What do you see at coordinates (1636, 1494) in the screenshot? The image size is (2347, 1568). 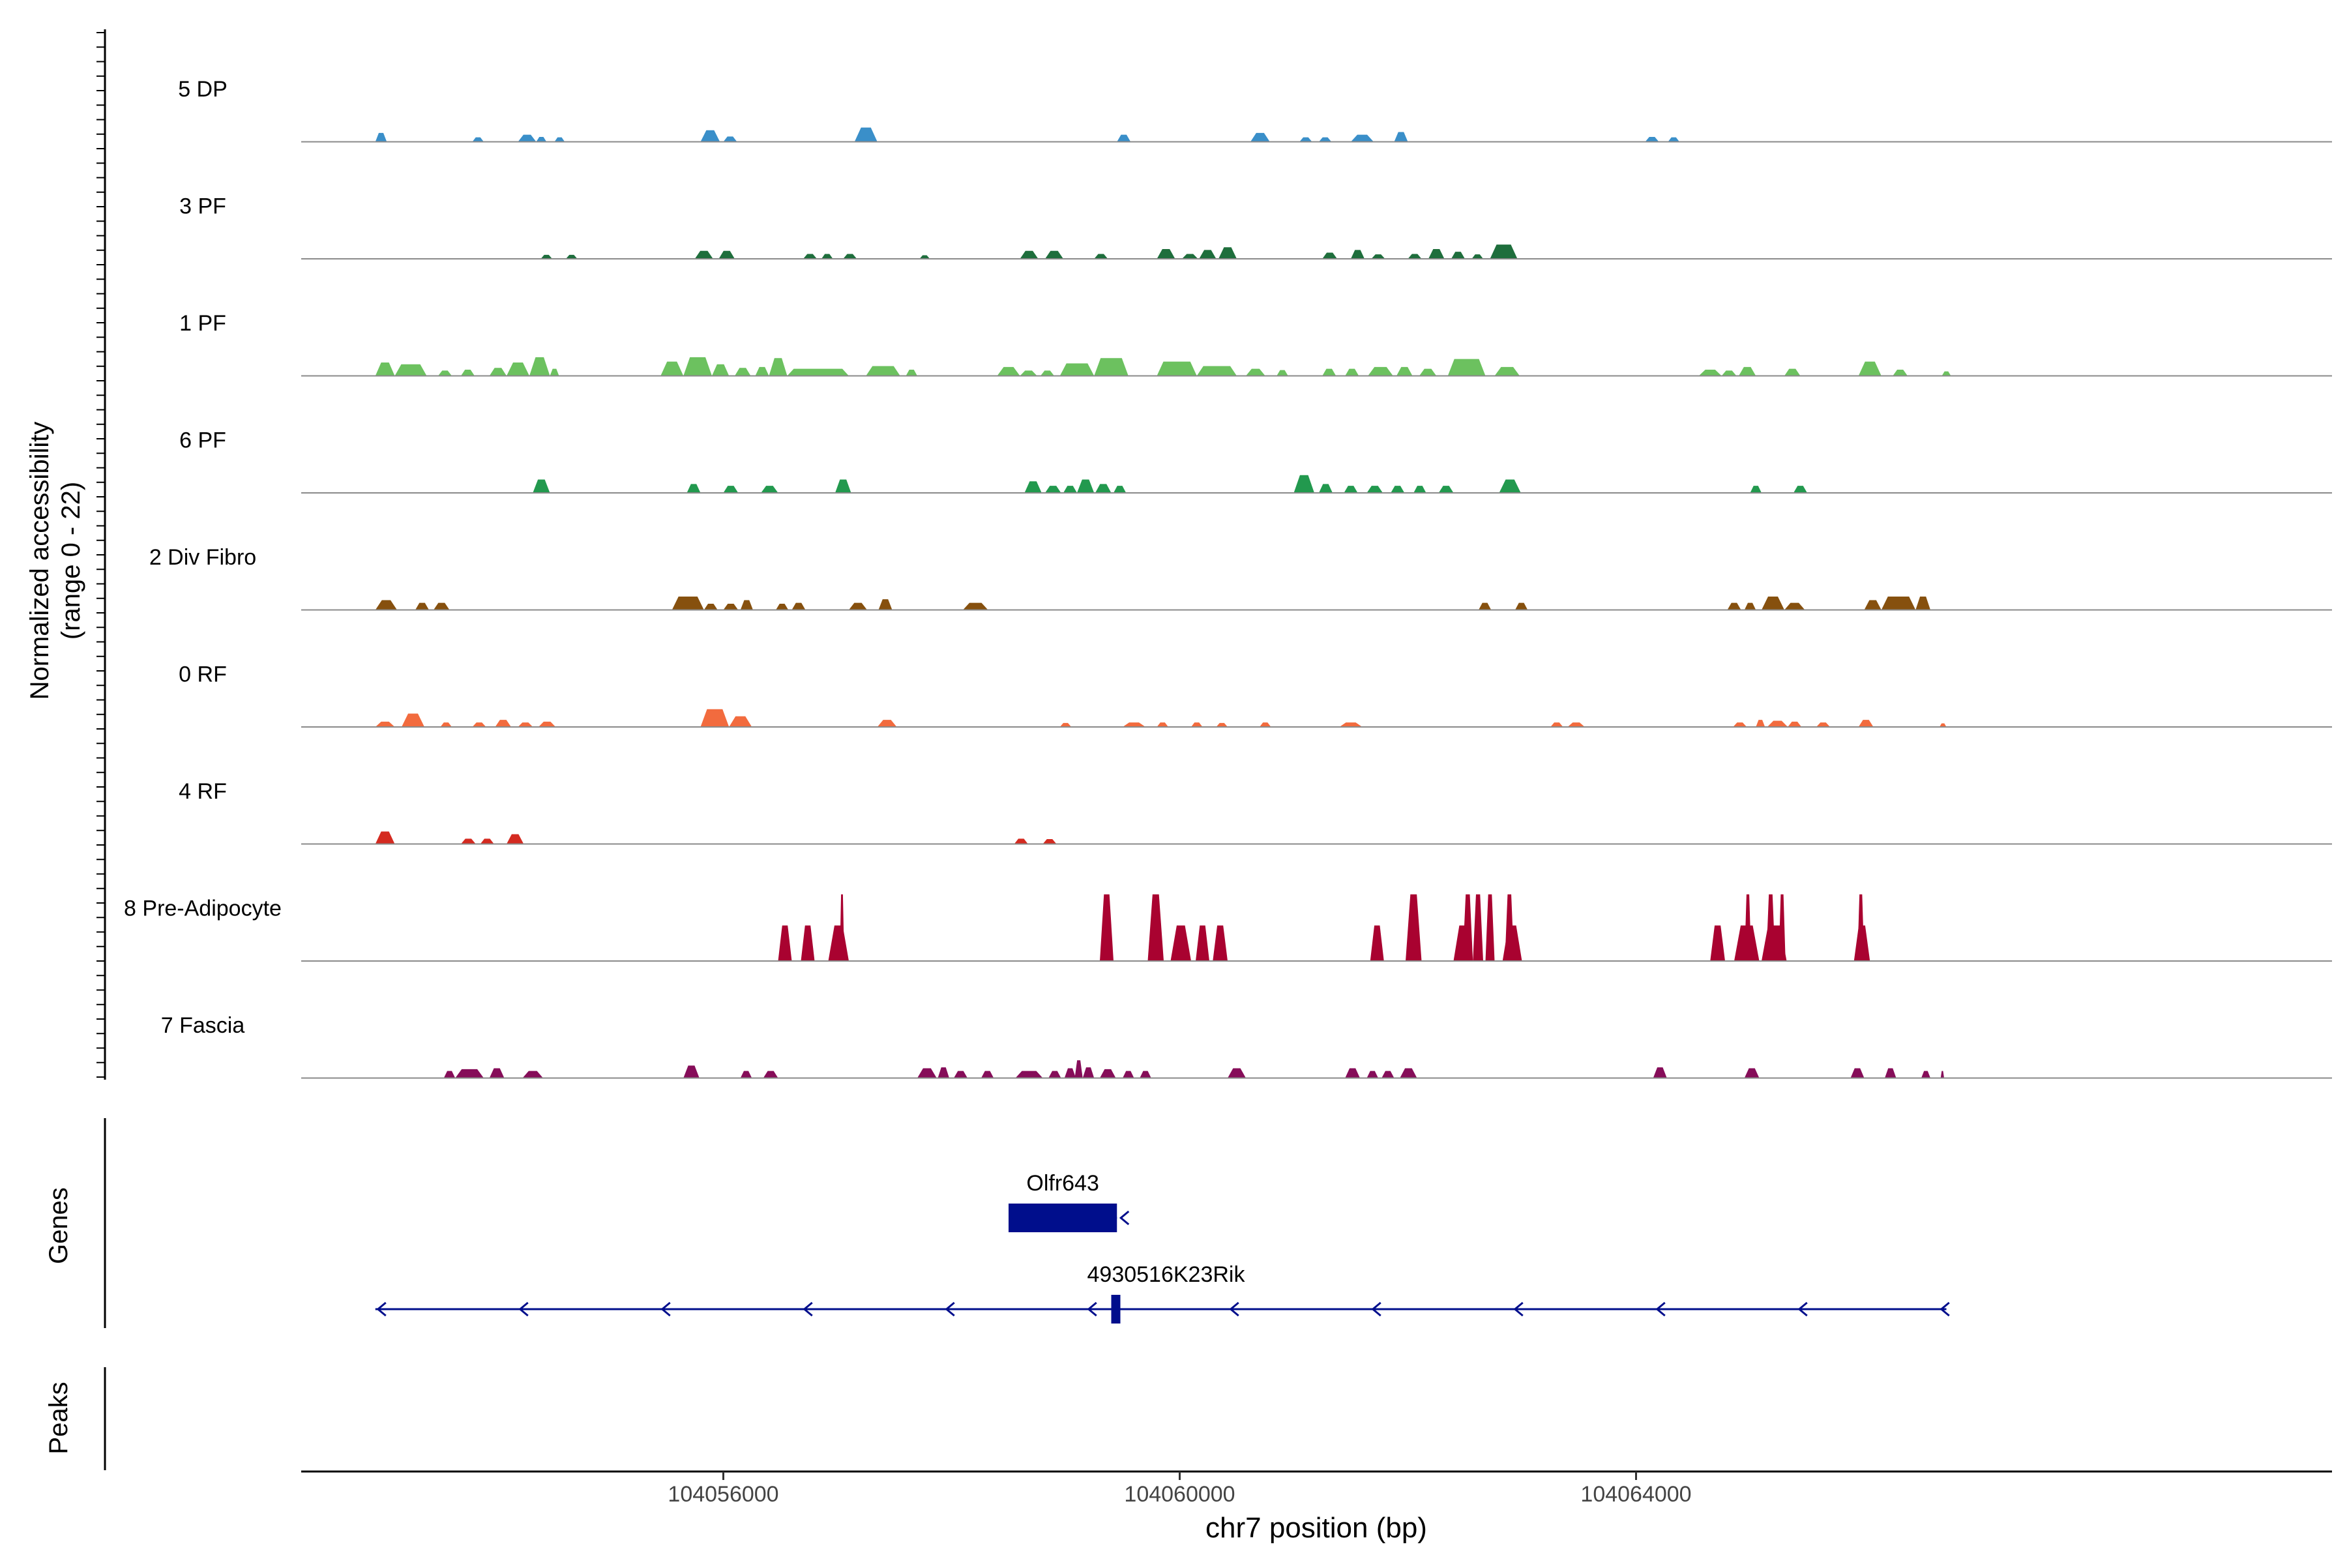 I see `x-axis-tick-label: 104064000` at bounding box center [1636, 1494].